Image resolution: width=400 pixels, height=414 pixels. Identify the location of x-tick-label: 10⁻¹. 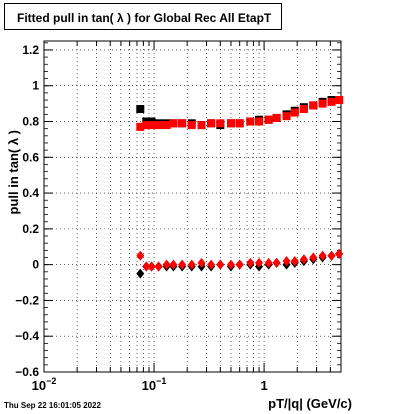
(154, 384).